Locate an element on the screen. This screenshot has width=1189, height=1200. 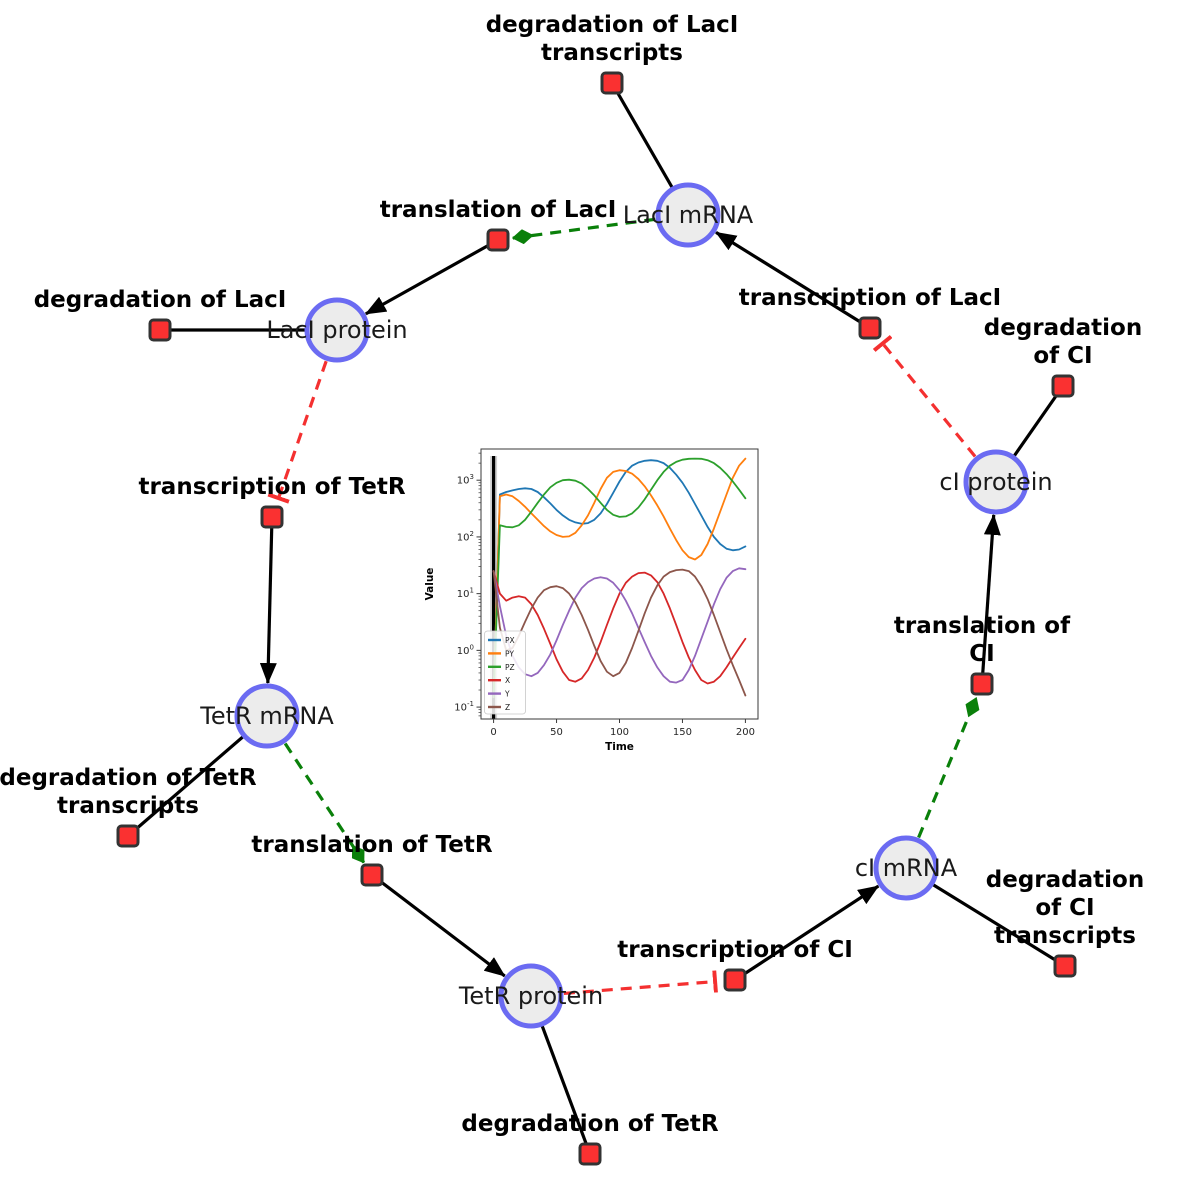
species-node-laci_protein is located at coordinates (337, 330).